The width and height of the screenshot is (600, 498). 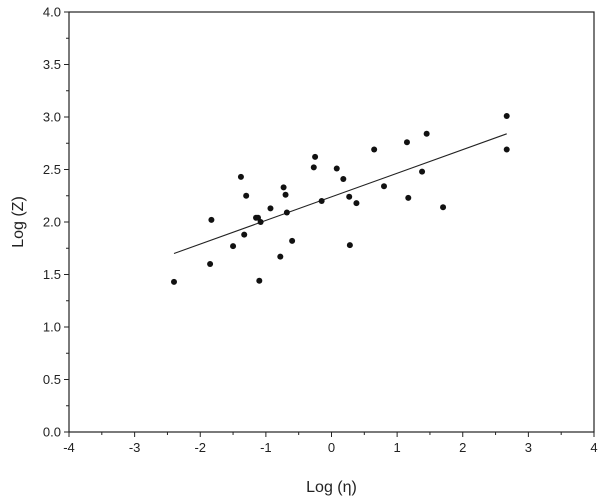 I want to click on x-tick-label: -1, so click(x=266, y=447).